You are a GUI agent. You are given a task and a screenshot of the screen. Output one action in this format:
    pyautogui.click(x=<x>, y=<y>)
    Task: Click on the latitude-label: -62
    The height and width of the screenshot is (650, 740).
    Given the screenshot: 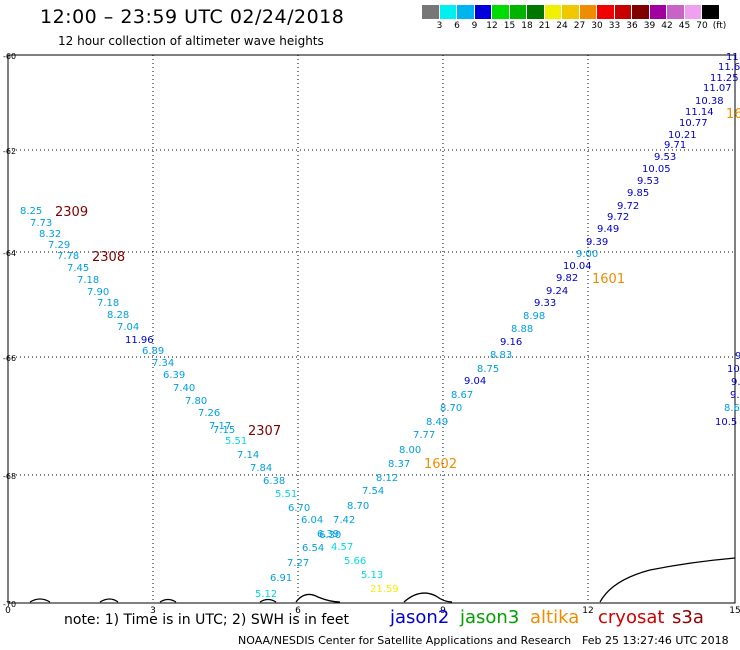 What is the action you would take?
    pyautogui.click(x=9, y=151)
    